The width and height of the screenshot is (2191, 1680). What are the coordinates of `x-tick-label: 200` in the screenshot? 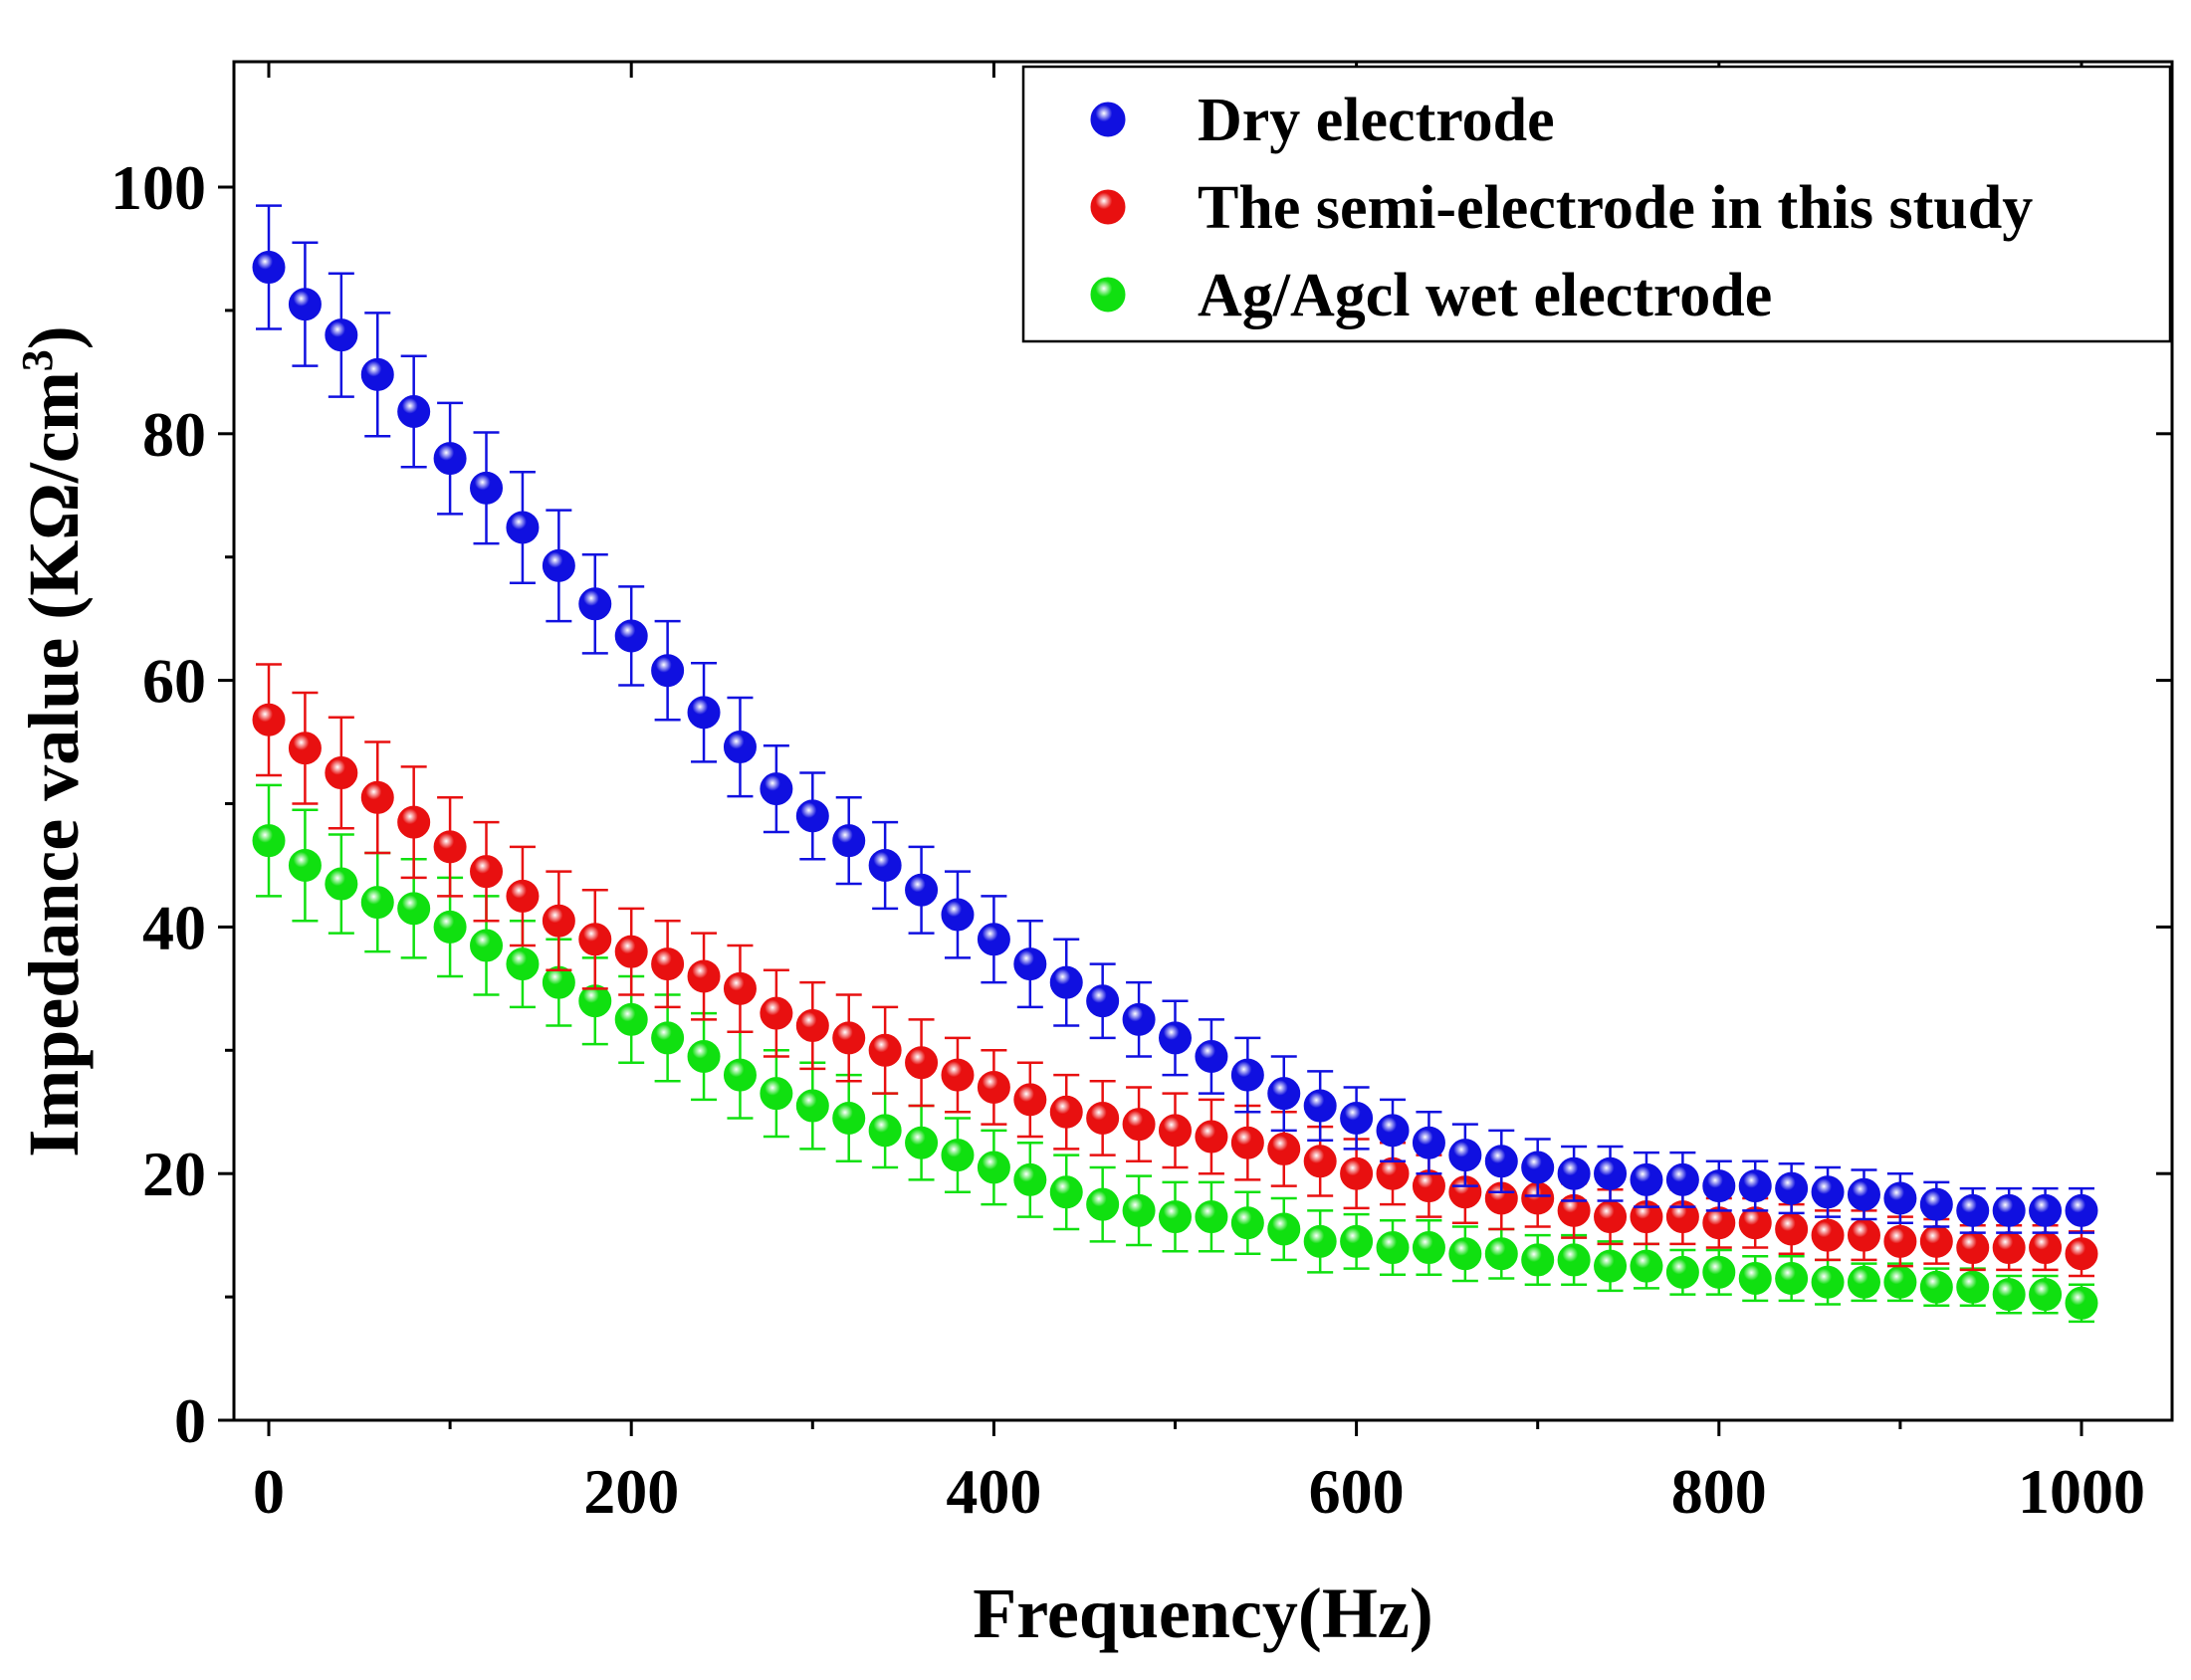 It's located at (631, 1491).